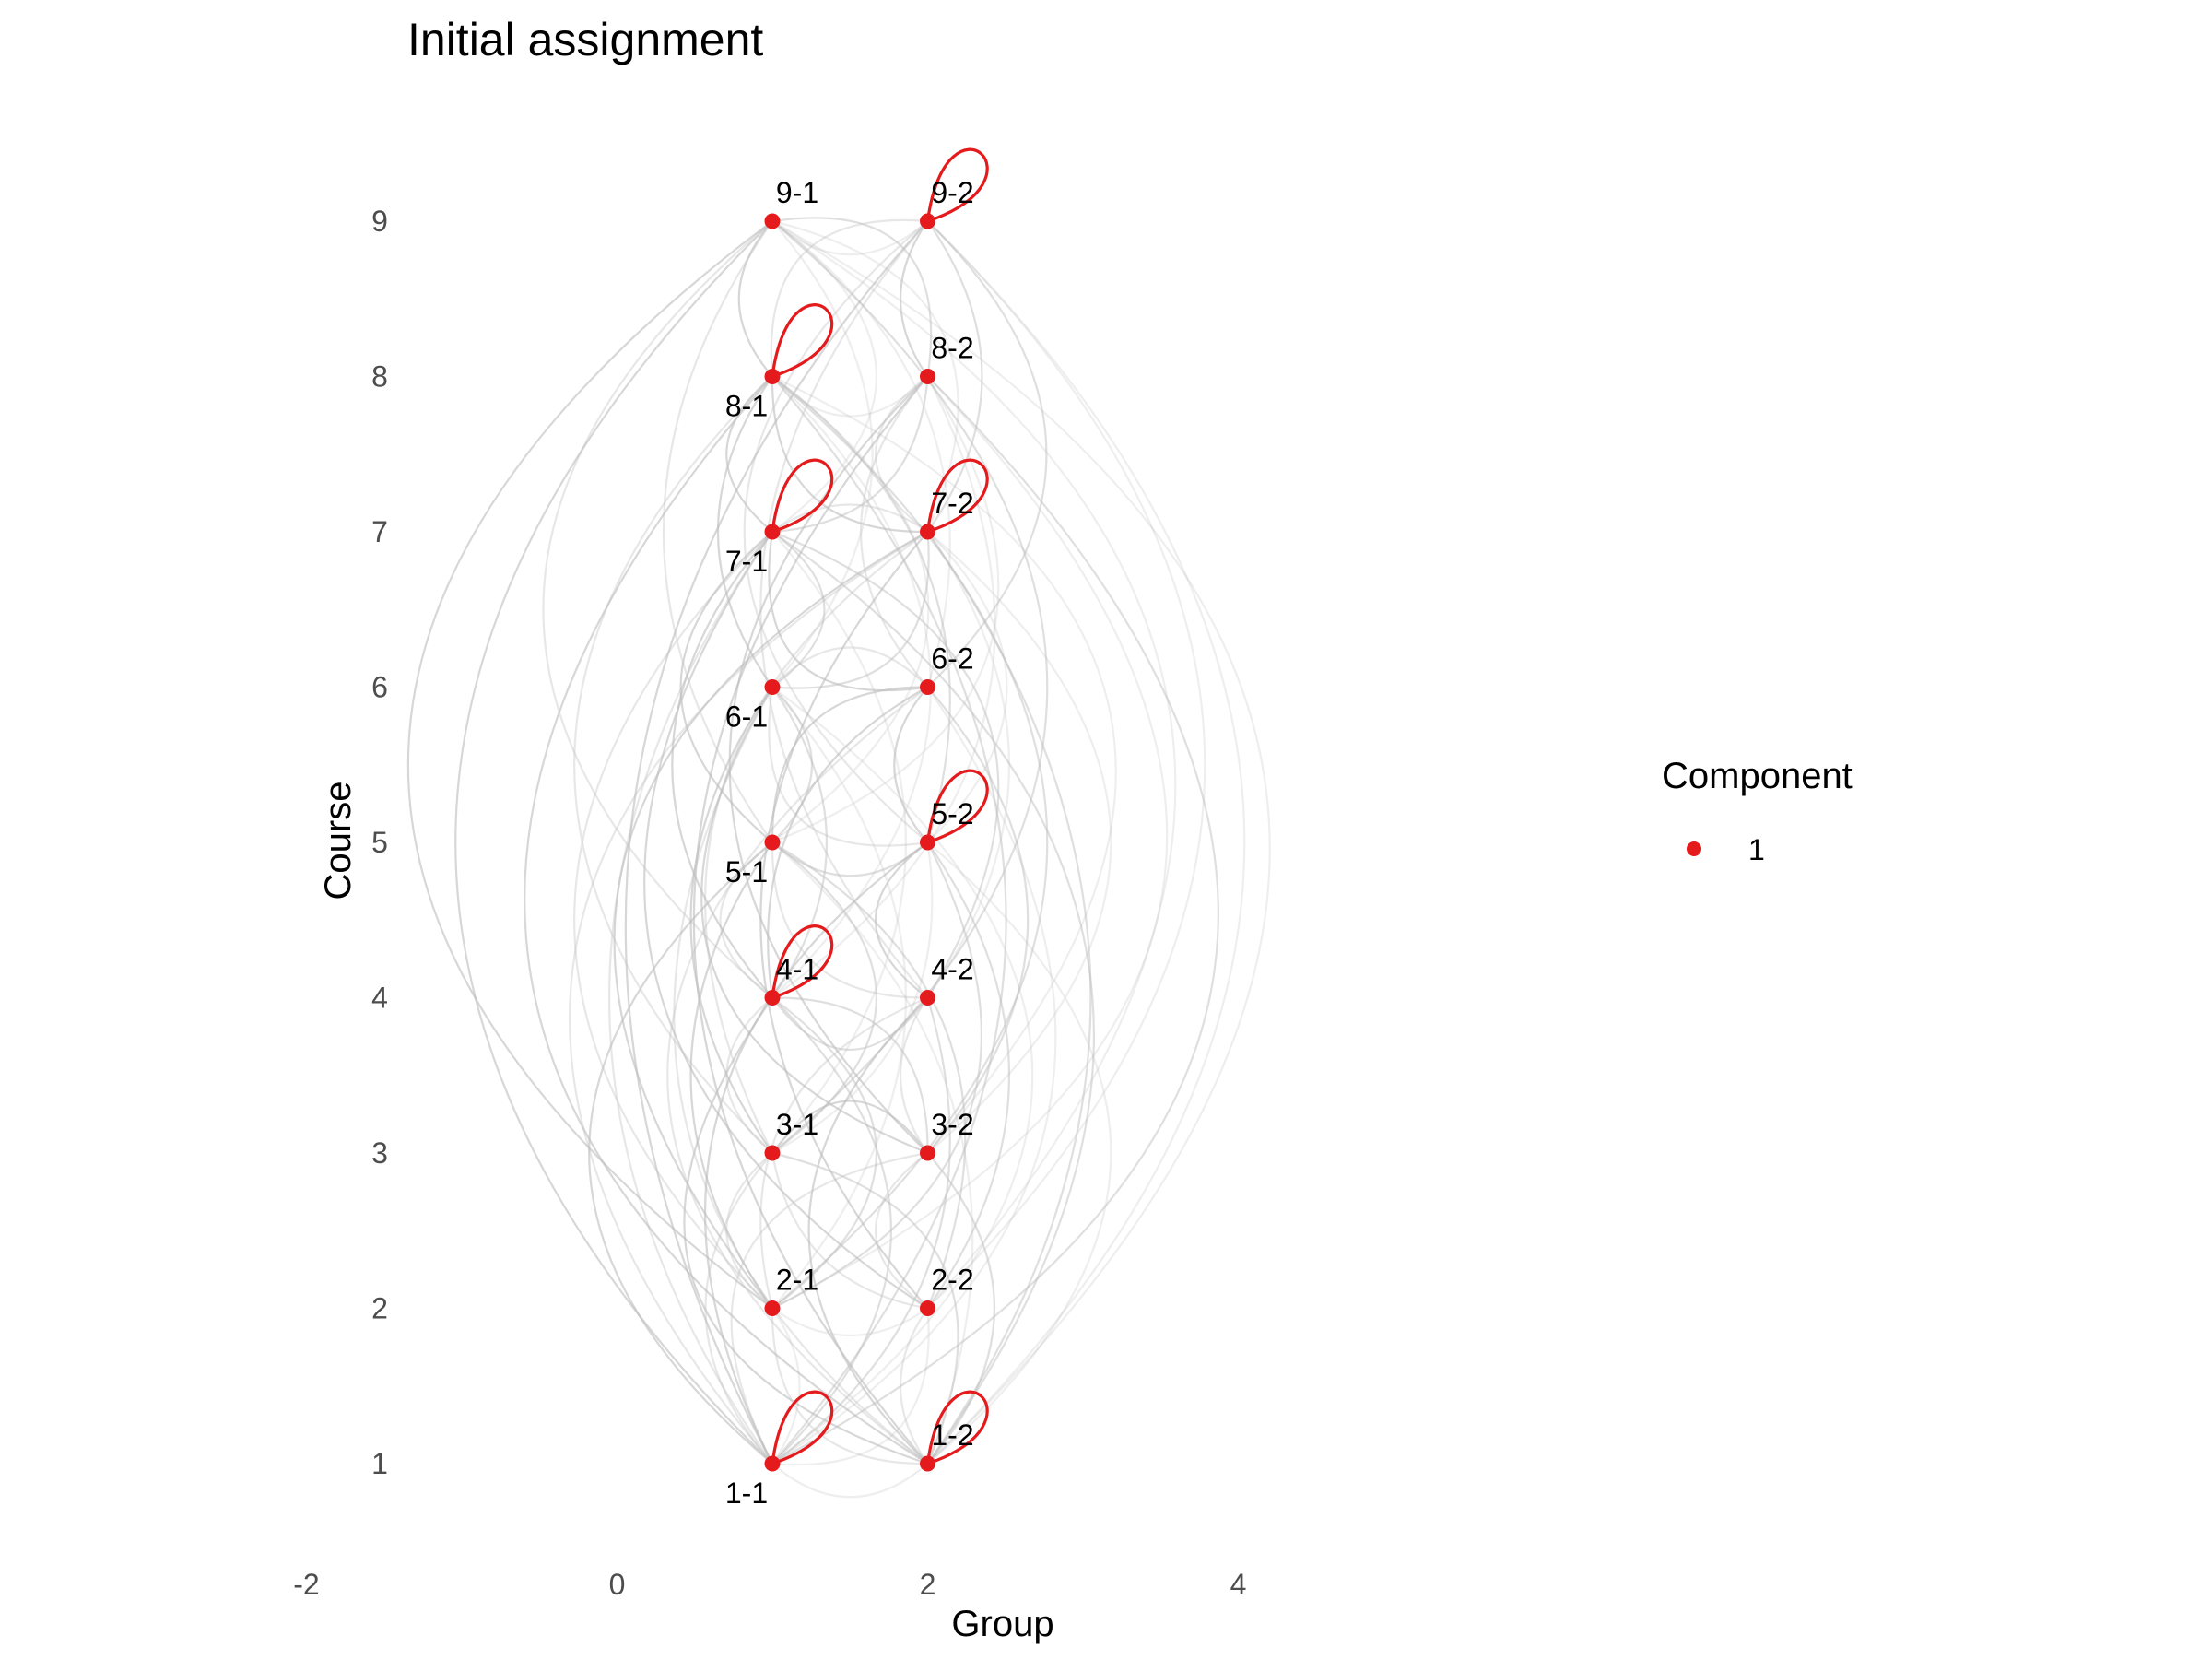  I want to click on y-tick-label: 6, so click(379, 687).